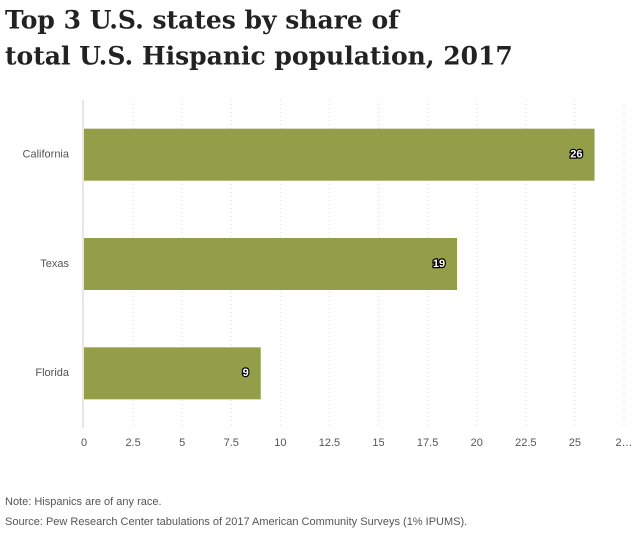 This screenshot has height=538, width=640. I want to click on x-tick-label: 20, so click(477, 443).